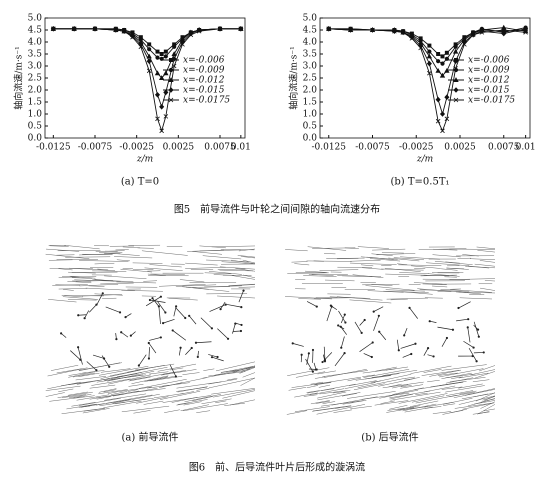  Describe the element at coordinates (310, 115) in the screenshot. I see `y-tick-label: 1.0` at that location.